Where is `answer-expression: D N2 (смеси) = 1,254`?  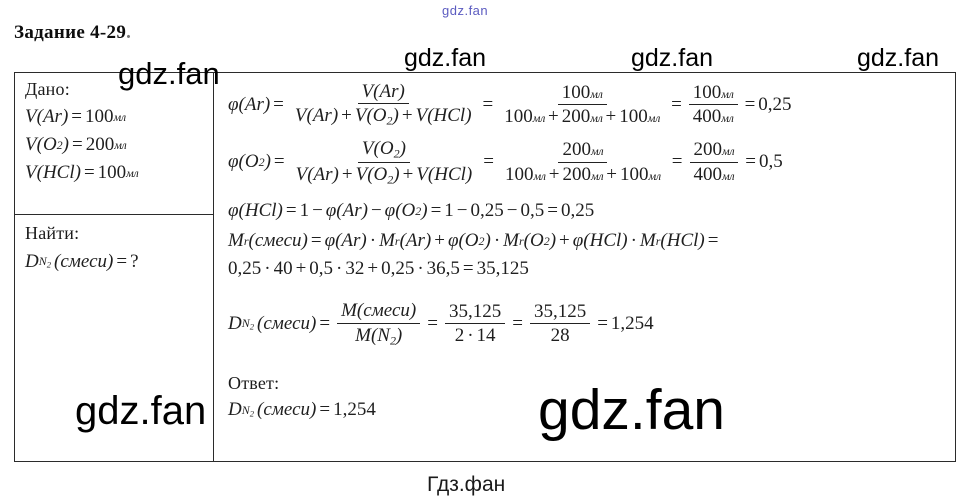
answer-expression: D N2 (смеси) = 1,254 is located at coordinates (302, 410).